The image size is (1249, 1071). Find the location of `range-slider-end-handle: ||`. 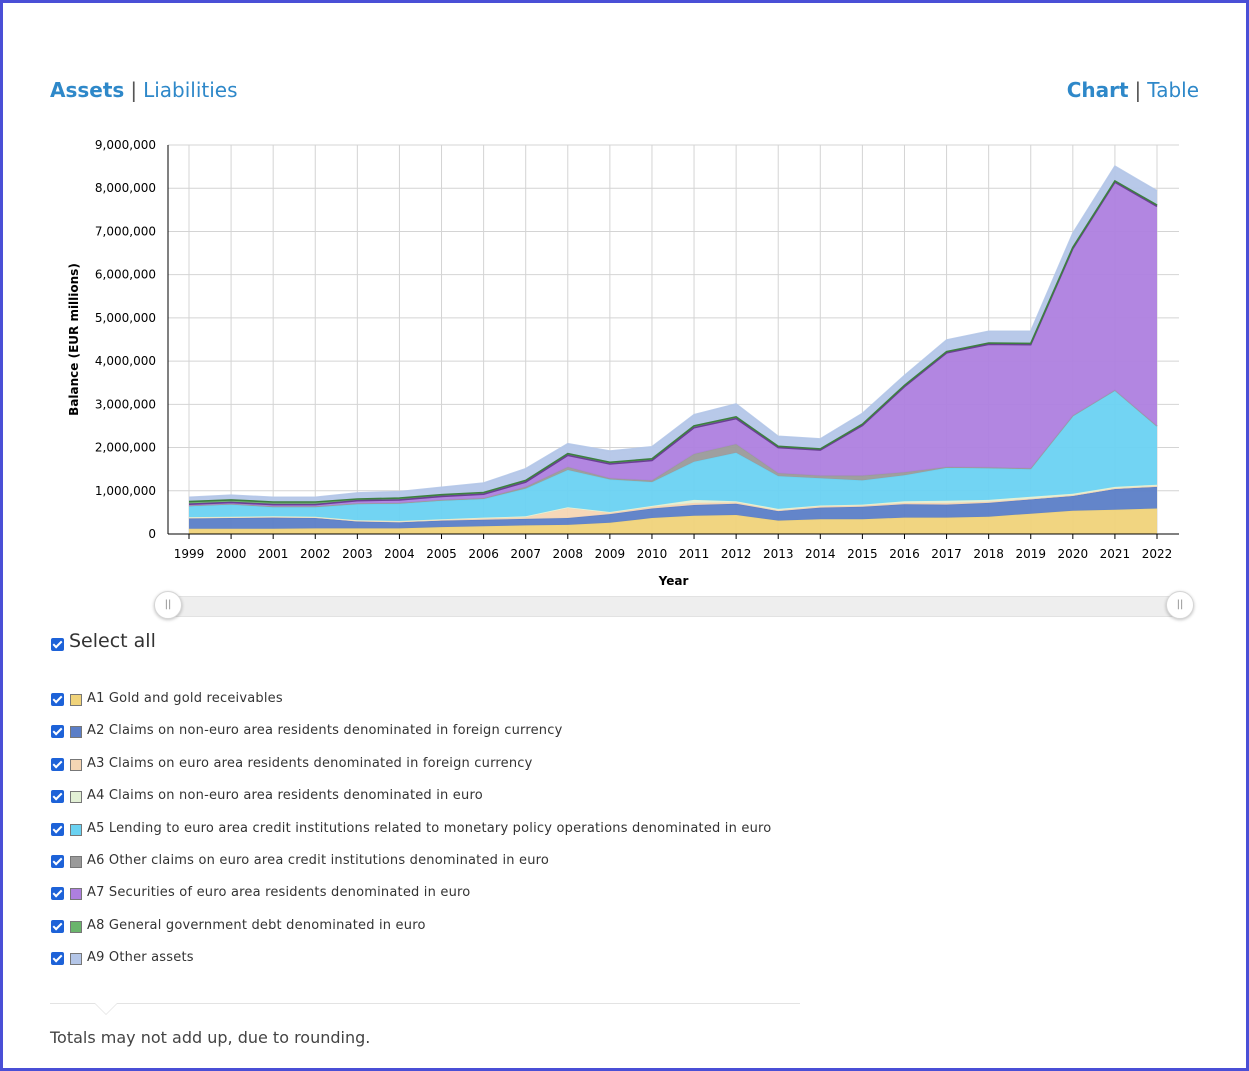

range-slider-end-handle: || is located at coordinates (1180, 605).